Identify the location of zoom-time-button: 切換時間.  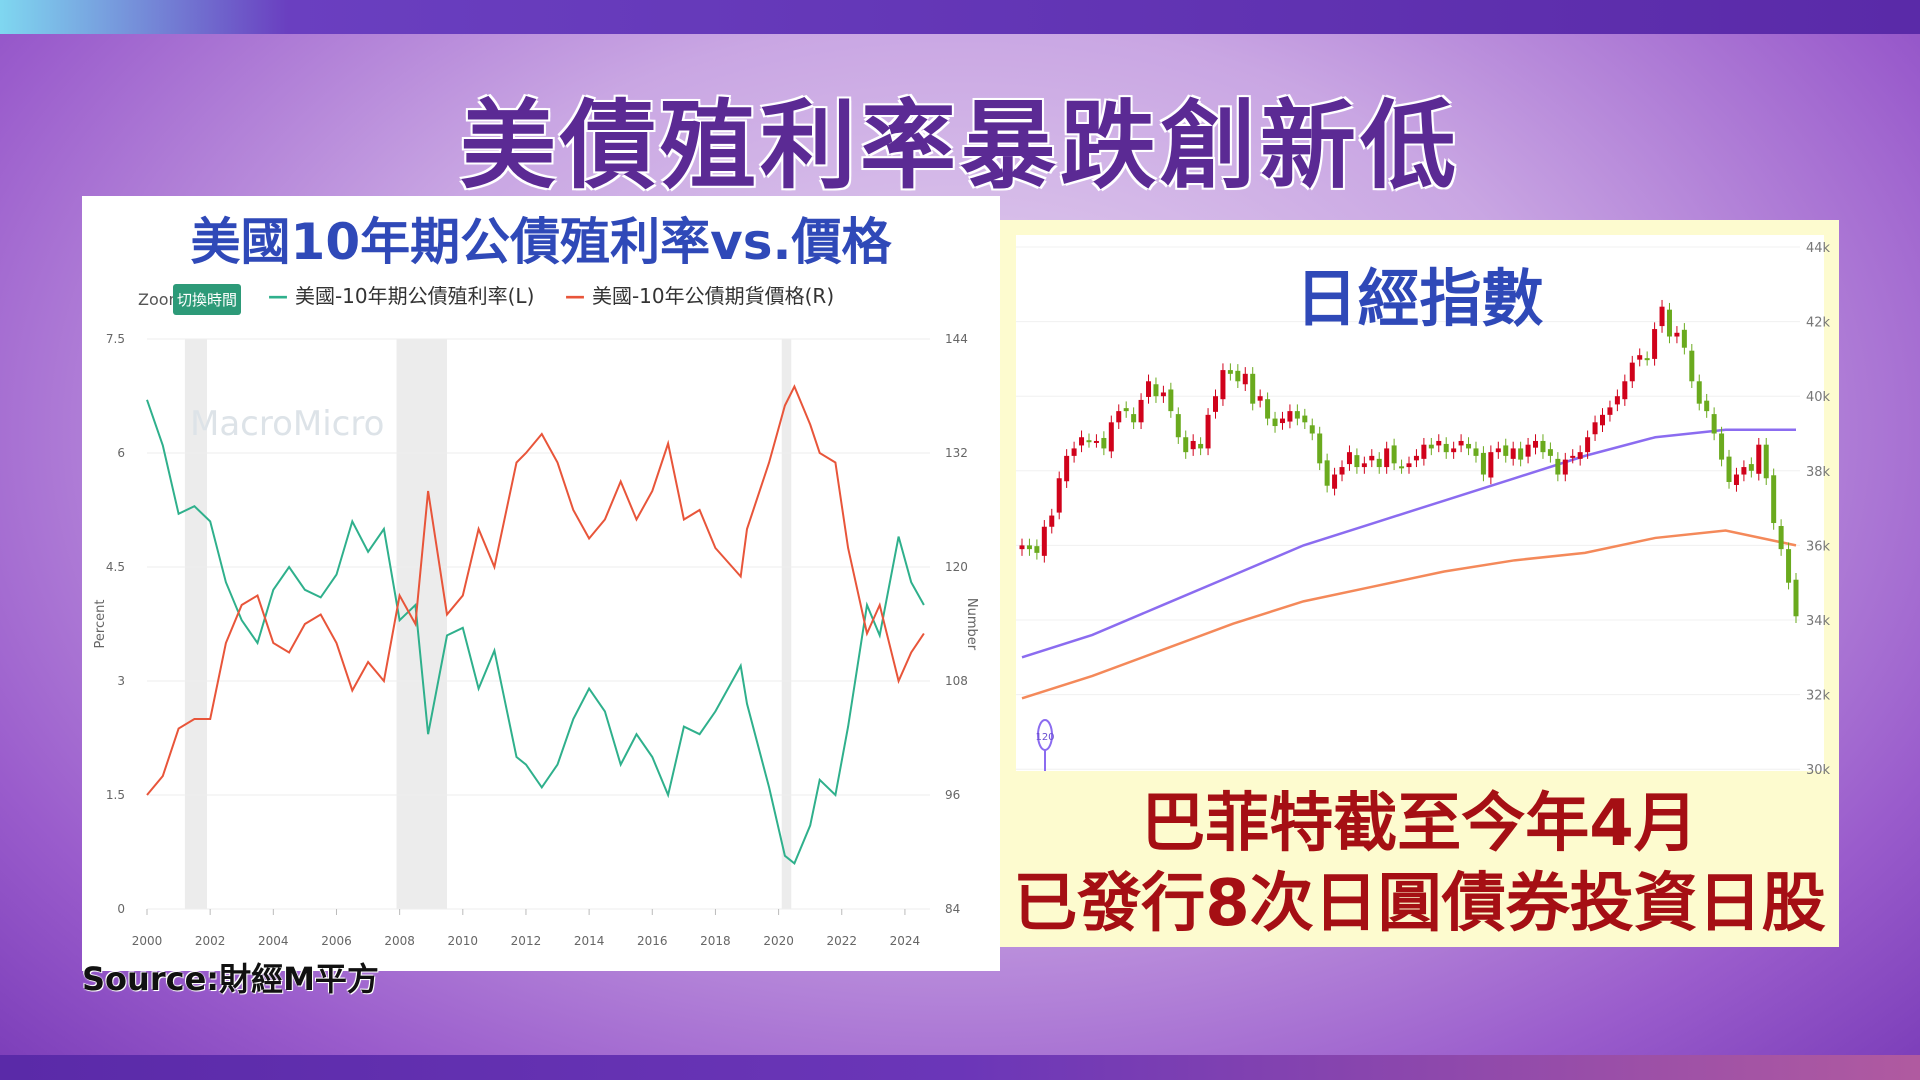
(207, 299).